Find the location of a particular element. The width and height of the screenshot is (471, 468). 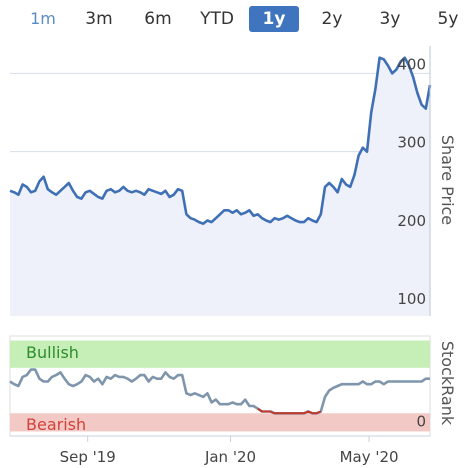

tab-6m: 6m is located at coordinates (158, 19).